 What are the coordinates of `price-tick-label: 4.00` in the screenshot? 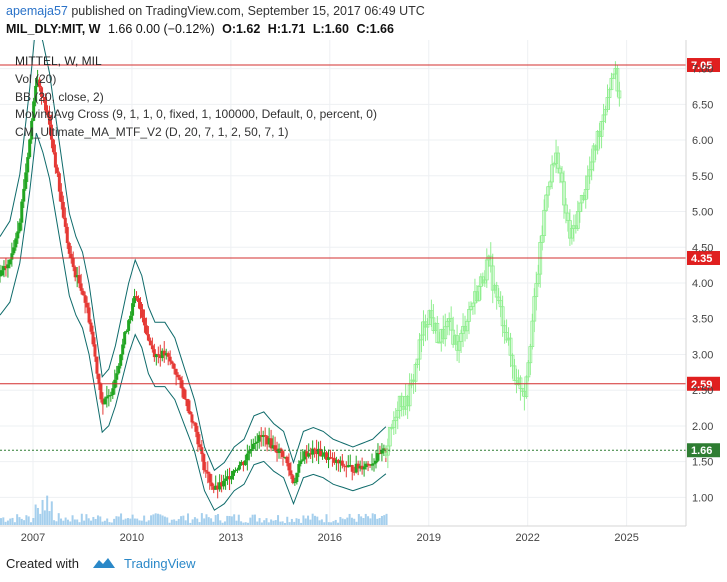 It's located at (702, 284).